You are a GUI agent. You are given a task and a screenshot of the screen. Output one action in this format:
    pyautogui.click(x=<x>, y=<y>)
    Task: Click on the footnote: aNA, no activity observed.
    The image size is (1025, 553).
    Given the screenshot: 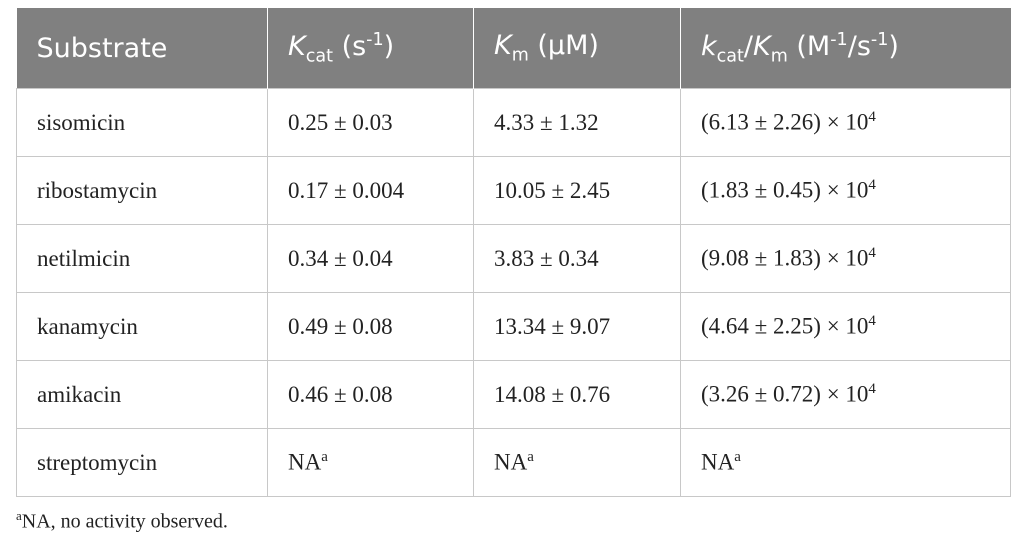 What is the action you would take?
    pyautogui.click(x=122, y=521)
    